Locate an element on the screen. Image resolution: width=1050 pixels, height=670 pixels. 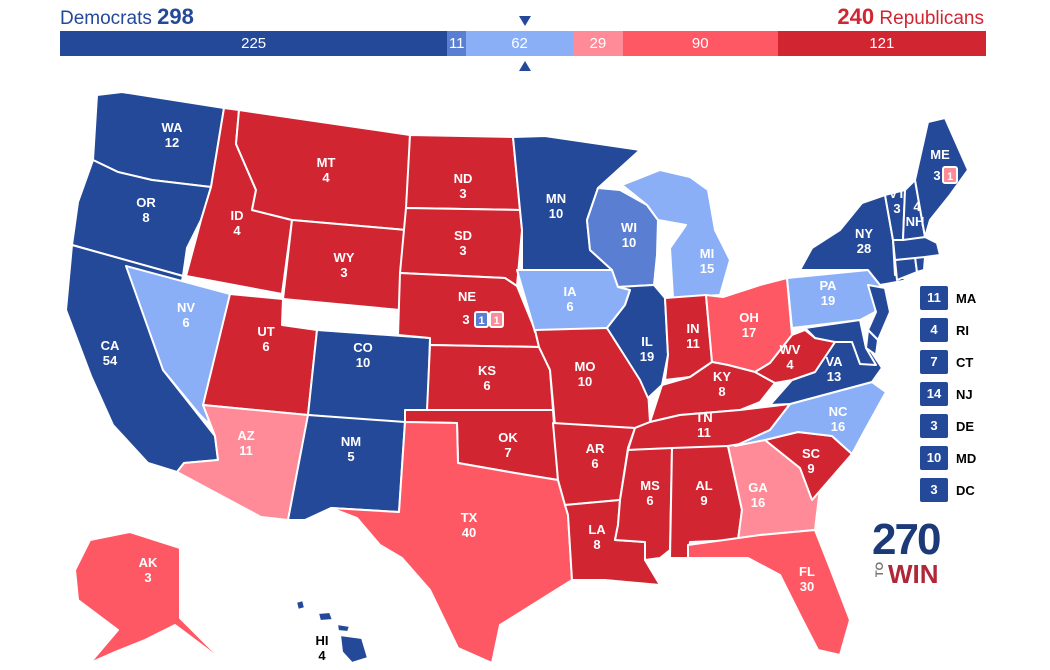
state-label-ID: ID is located at coordinates (237, 215).